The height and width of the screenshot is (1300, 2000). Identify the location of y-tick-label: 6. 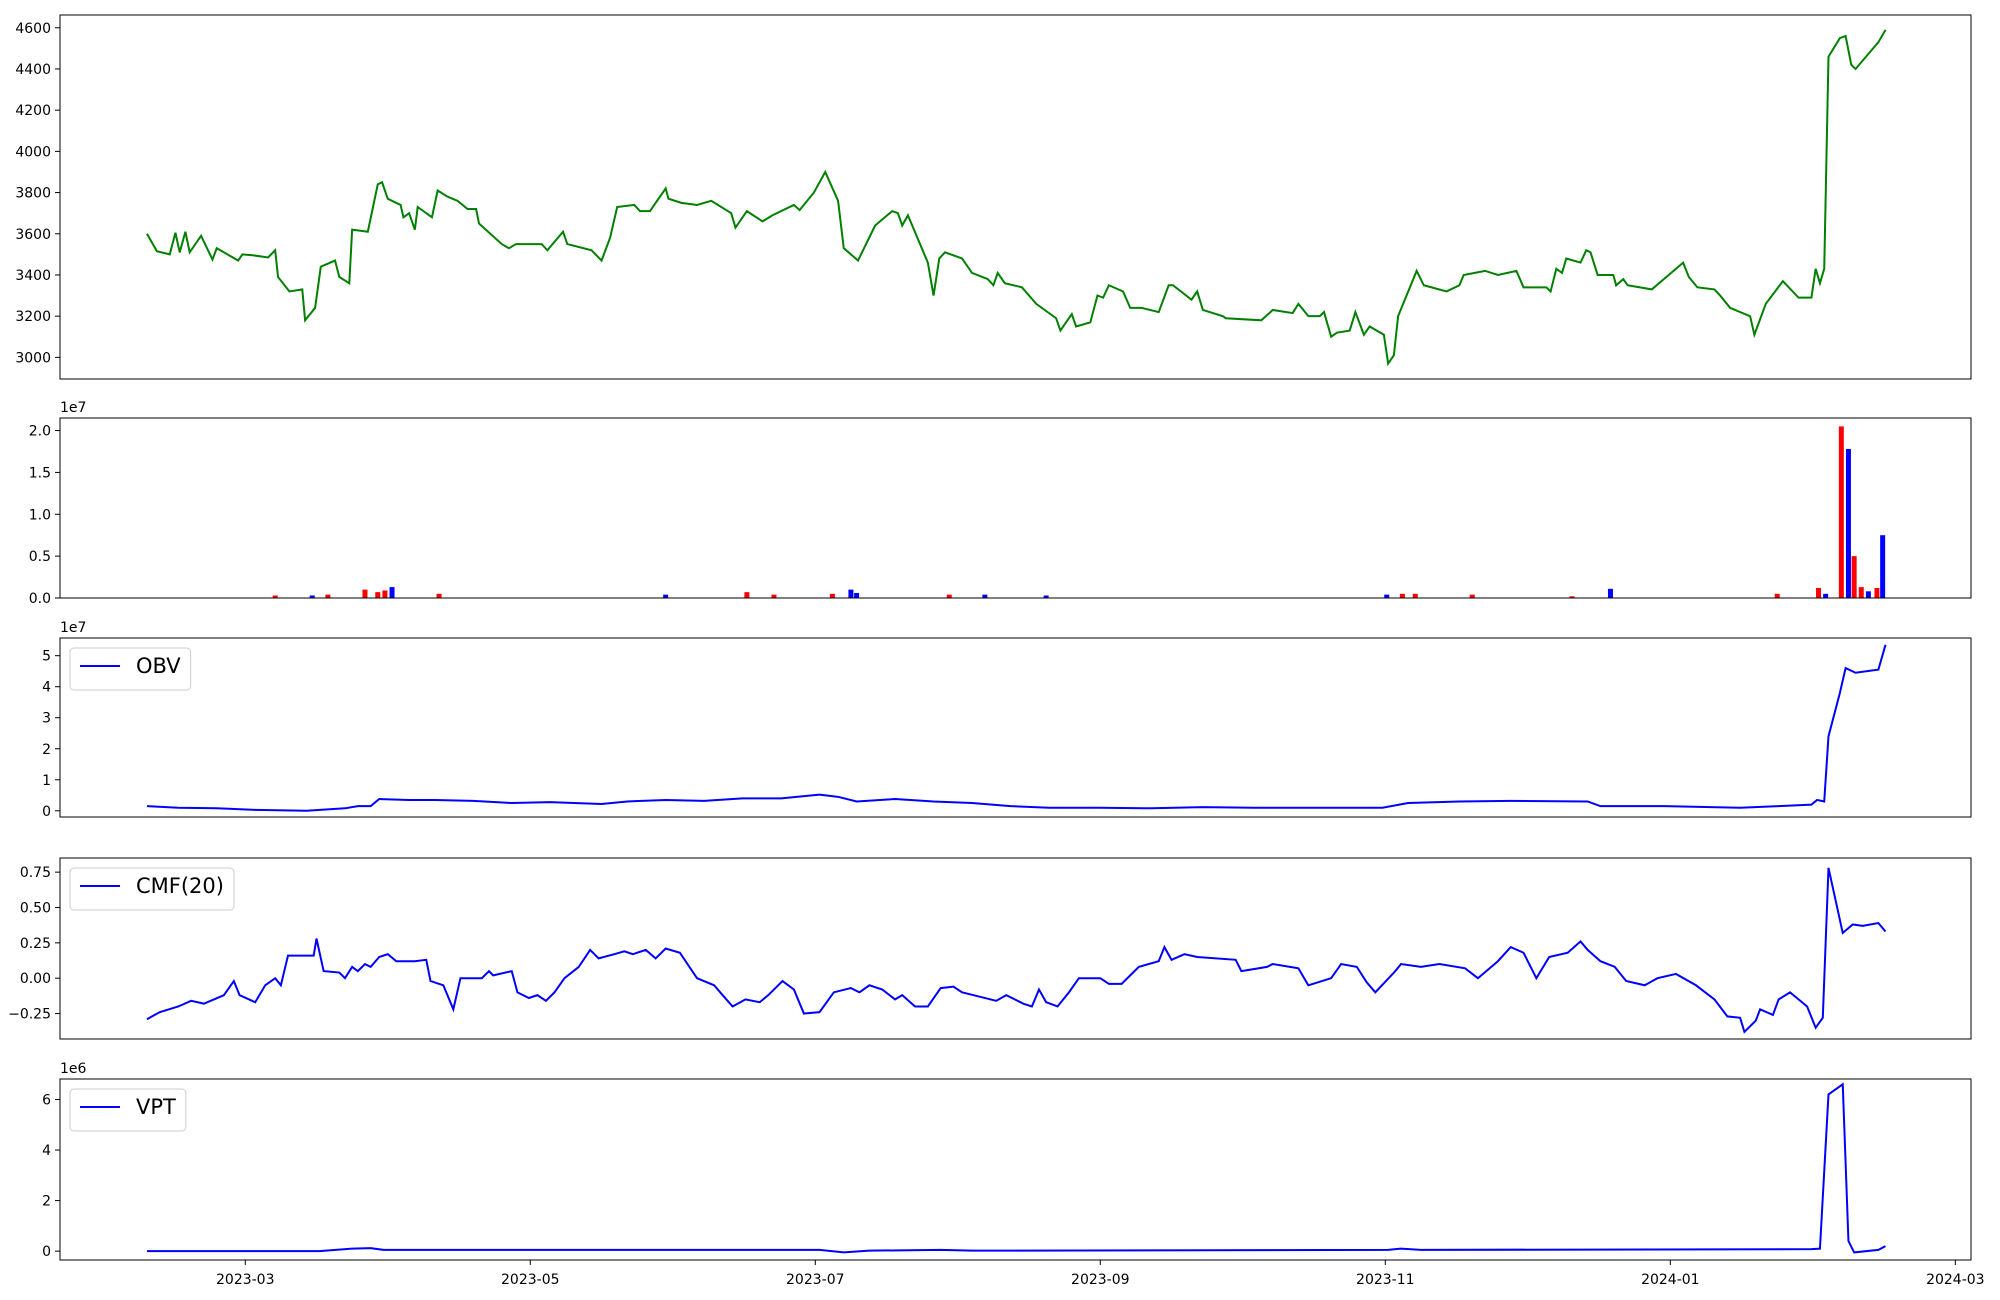
(46, 1100).